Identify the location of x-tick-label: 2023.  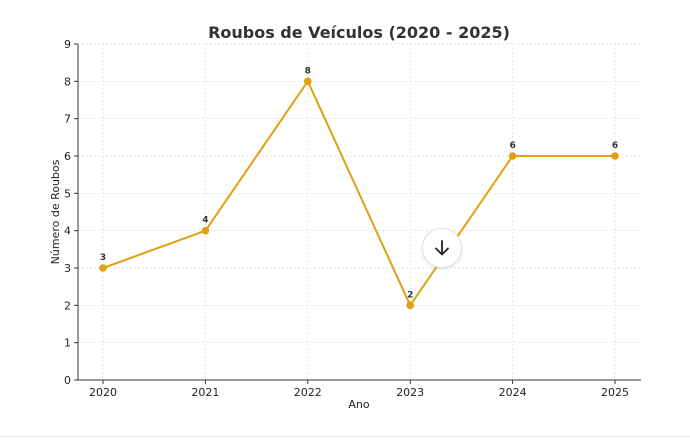
(410, 392).